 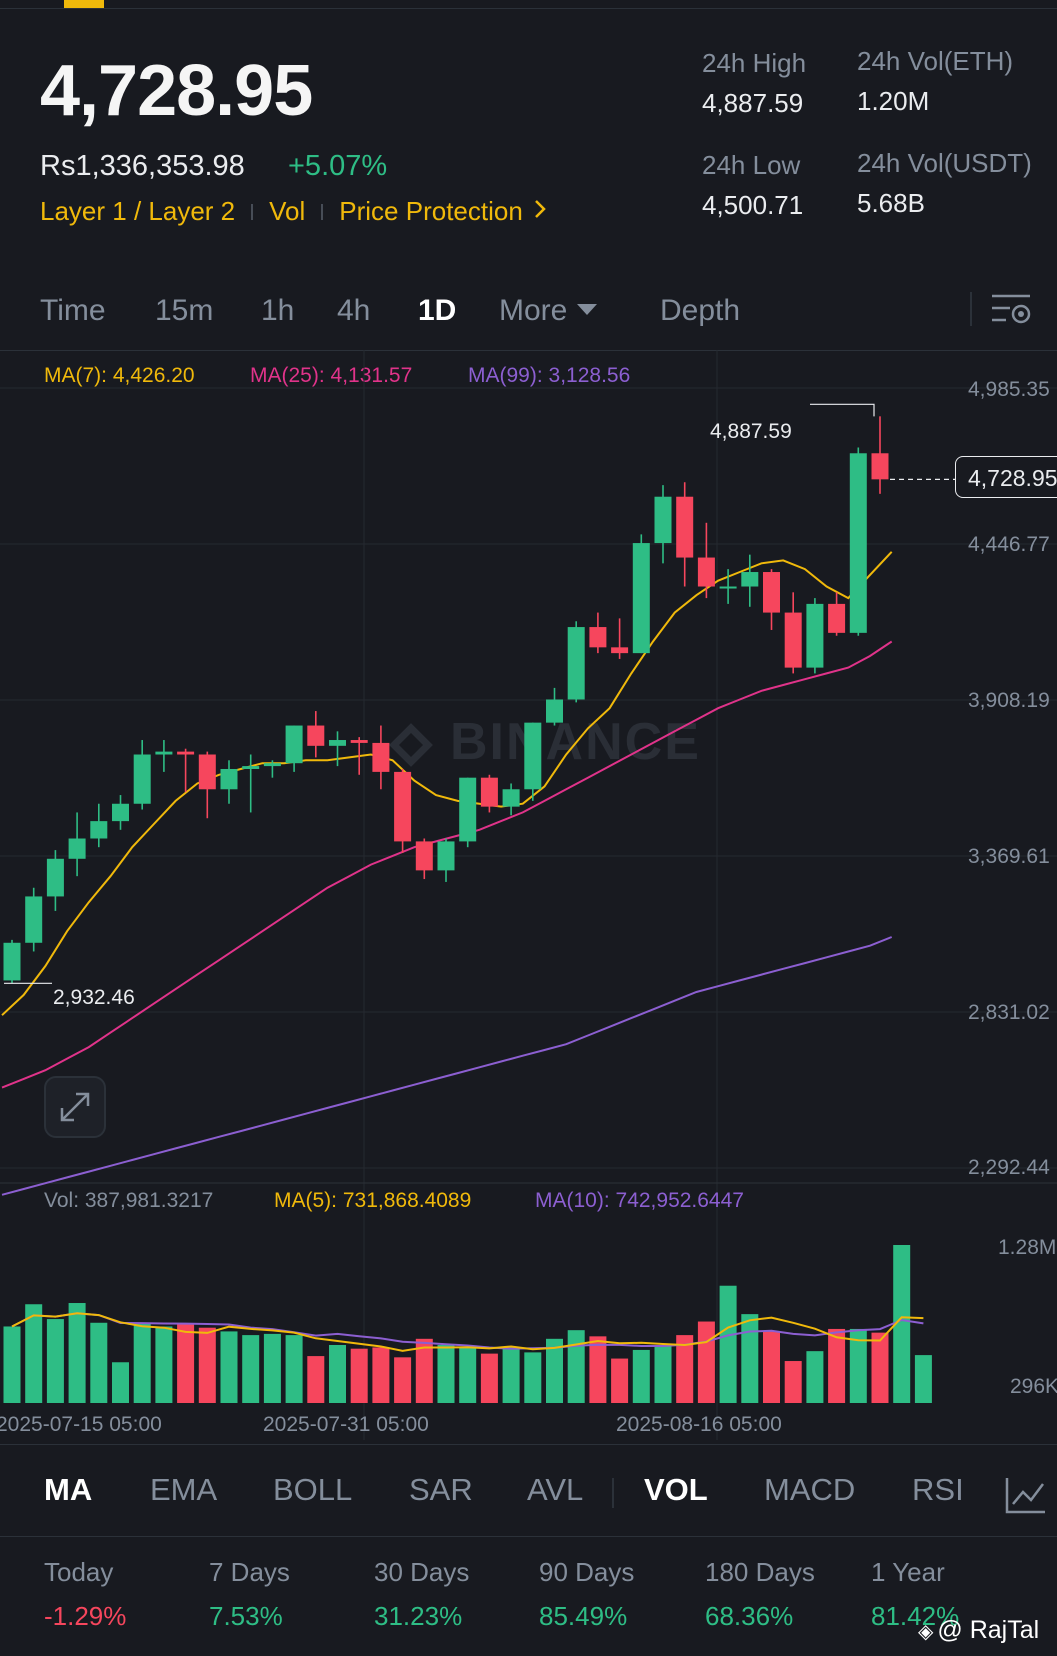 I want to click on perf-value-1y: 81.42%, so click(x=915, y=1616).